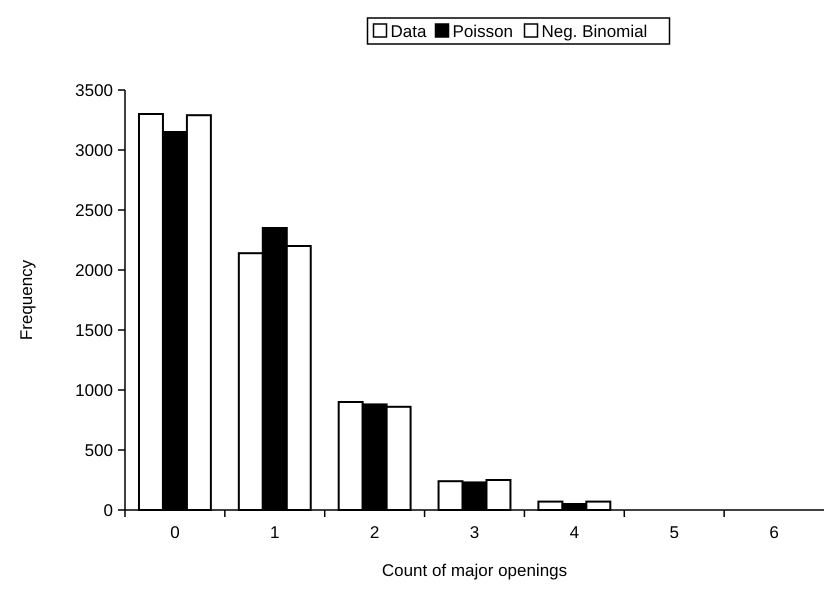 This screenshot has width=840, height=596. Describe the element at coordinates (94, 390) in the screenshot. I see `y-tick-label: 1000` at that location.